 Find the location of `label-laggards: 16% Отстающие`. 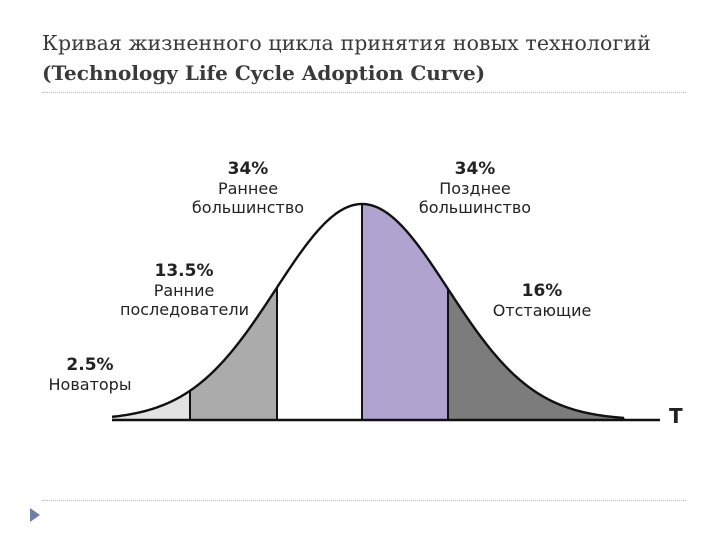

label-laggards: 16% Отстающие is located at coordinates (542, 301).